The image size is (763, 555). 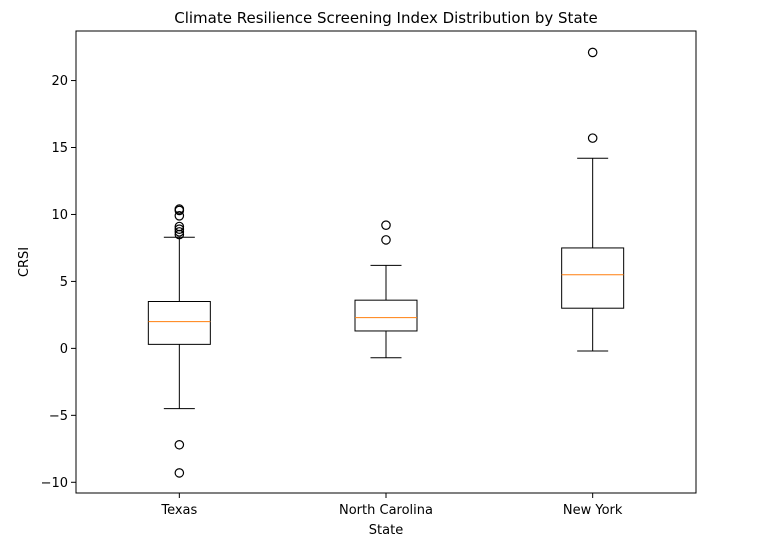 I want to click on y-tick-label: 15, so click(x=59, y=148).